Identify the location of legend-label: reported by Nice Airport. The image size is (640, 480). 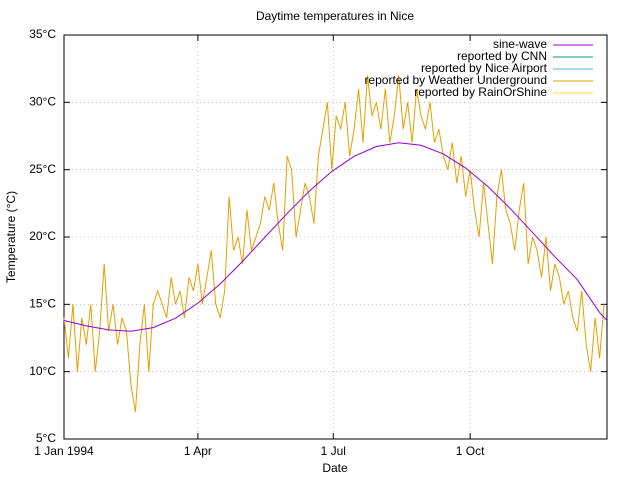
(484, 68).